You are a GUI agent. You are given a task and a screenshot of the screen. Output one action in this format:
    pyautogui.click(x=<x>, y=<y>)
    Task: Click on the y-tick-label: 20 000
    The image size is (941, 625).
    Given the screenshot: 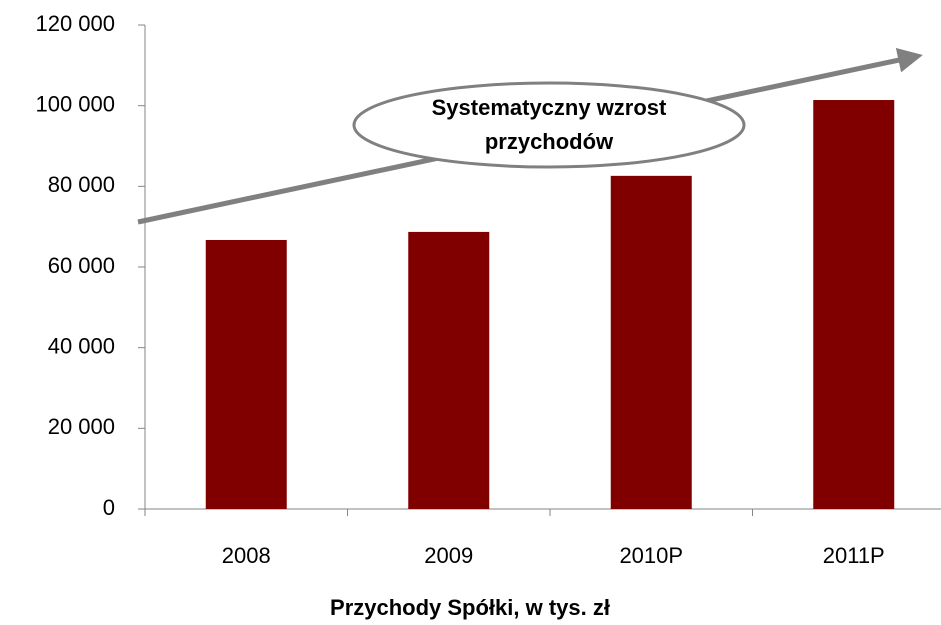 What is the action you would take?
    pyautogui.click(x=81, y=426)
    